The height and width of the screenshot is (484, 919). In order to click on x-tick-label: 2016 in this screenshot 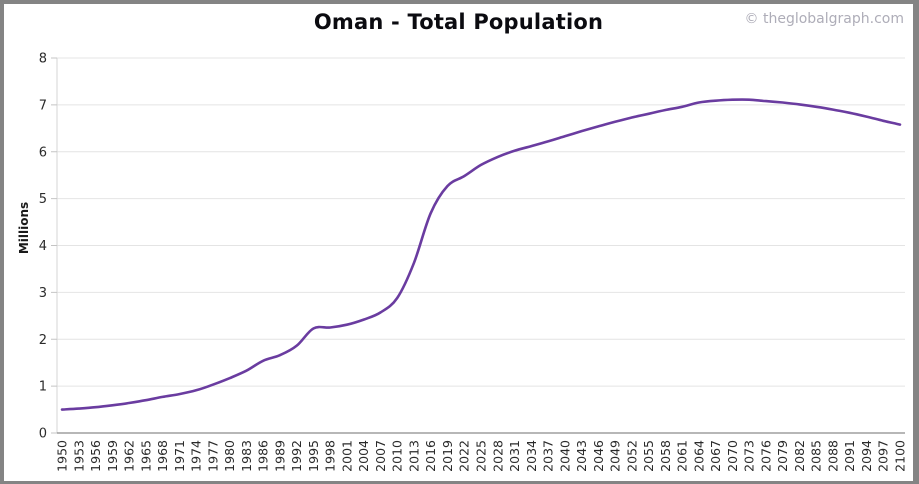, I will do `click(430, 456)`.